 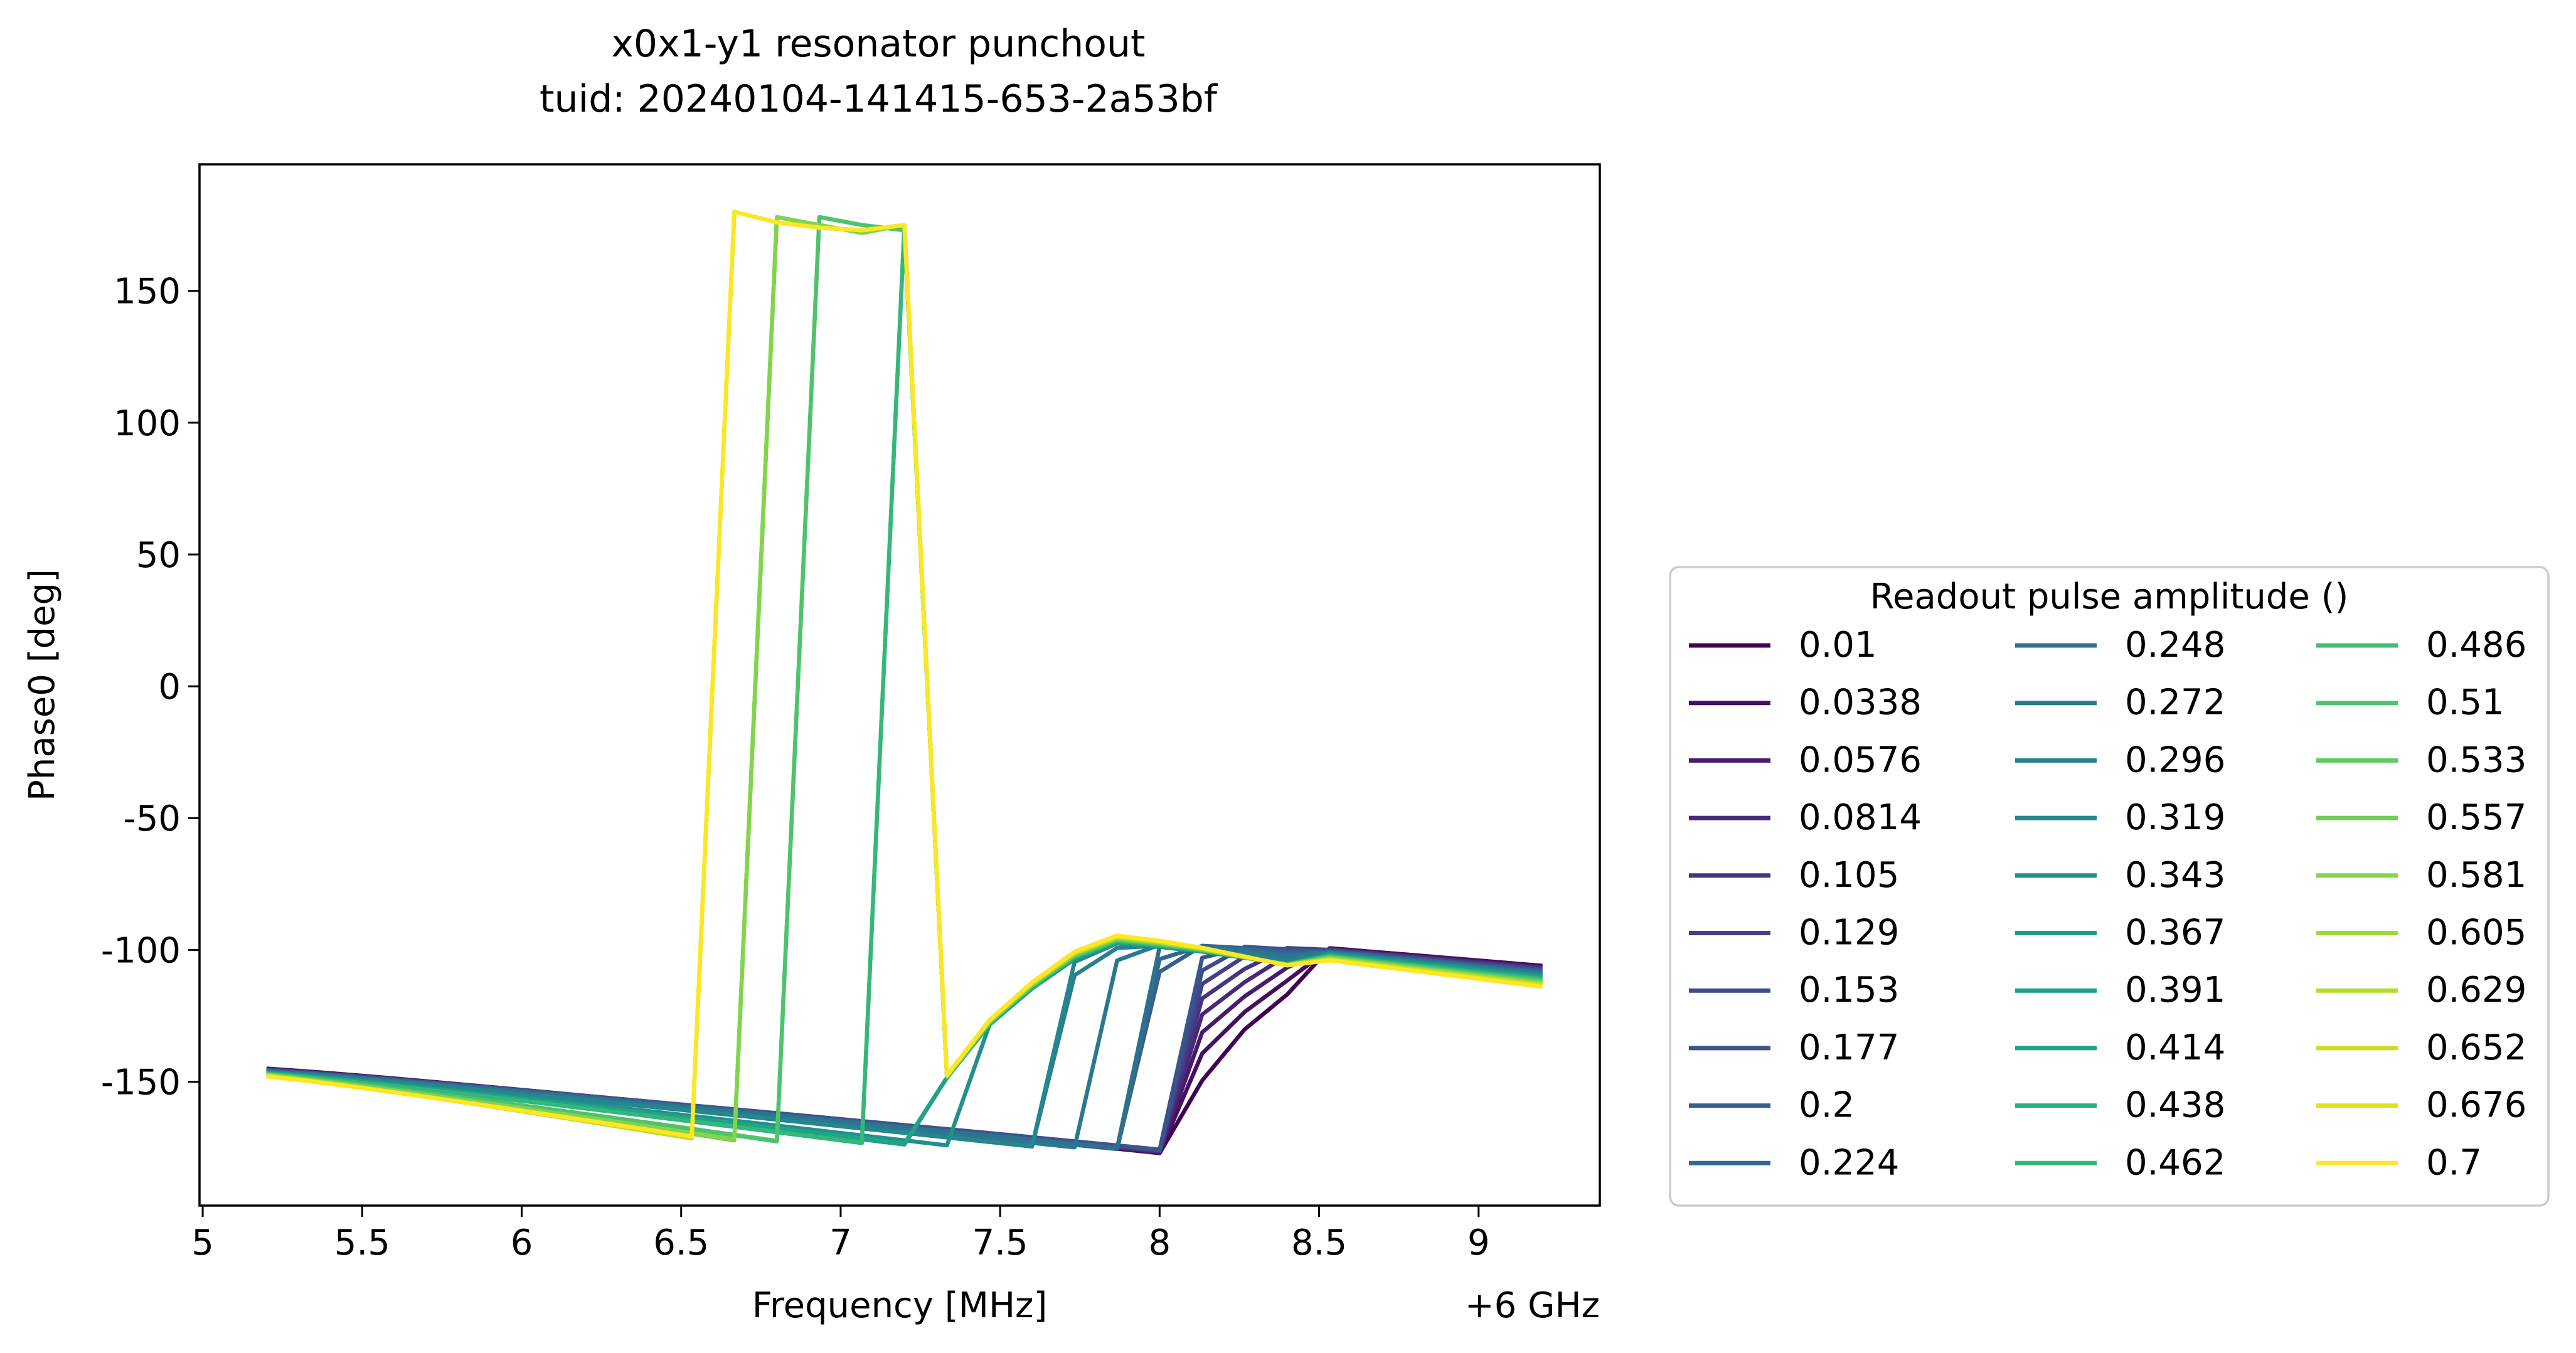 I want to click on x-axis-ticks: 5 5.5 6 6.5 7 7.5 8 8.5 9, so click(x=841, y=1234).